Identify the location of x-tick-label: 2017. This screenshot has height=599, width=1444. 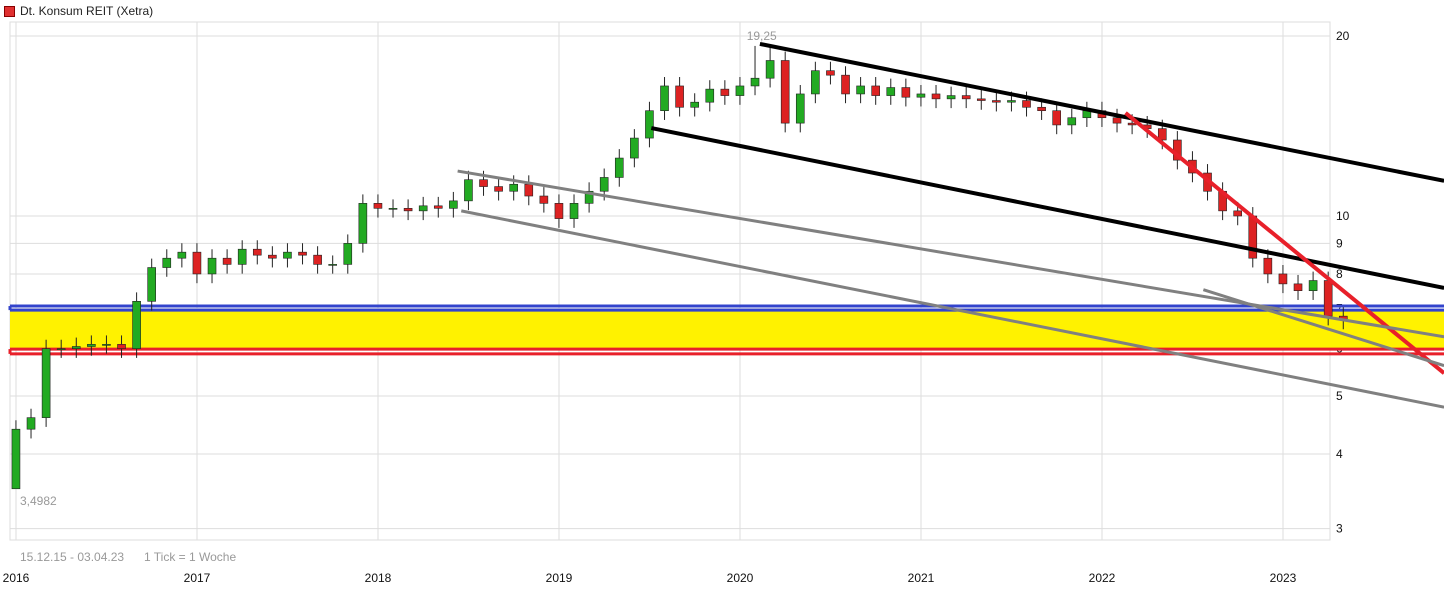
(197, 578).